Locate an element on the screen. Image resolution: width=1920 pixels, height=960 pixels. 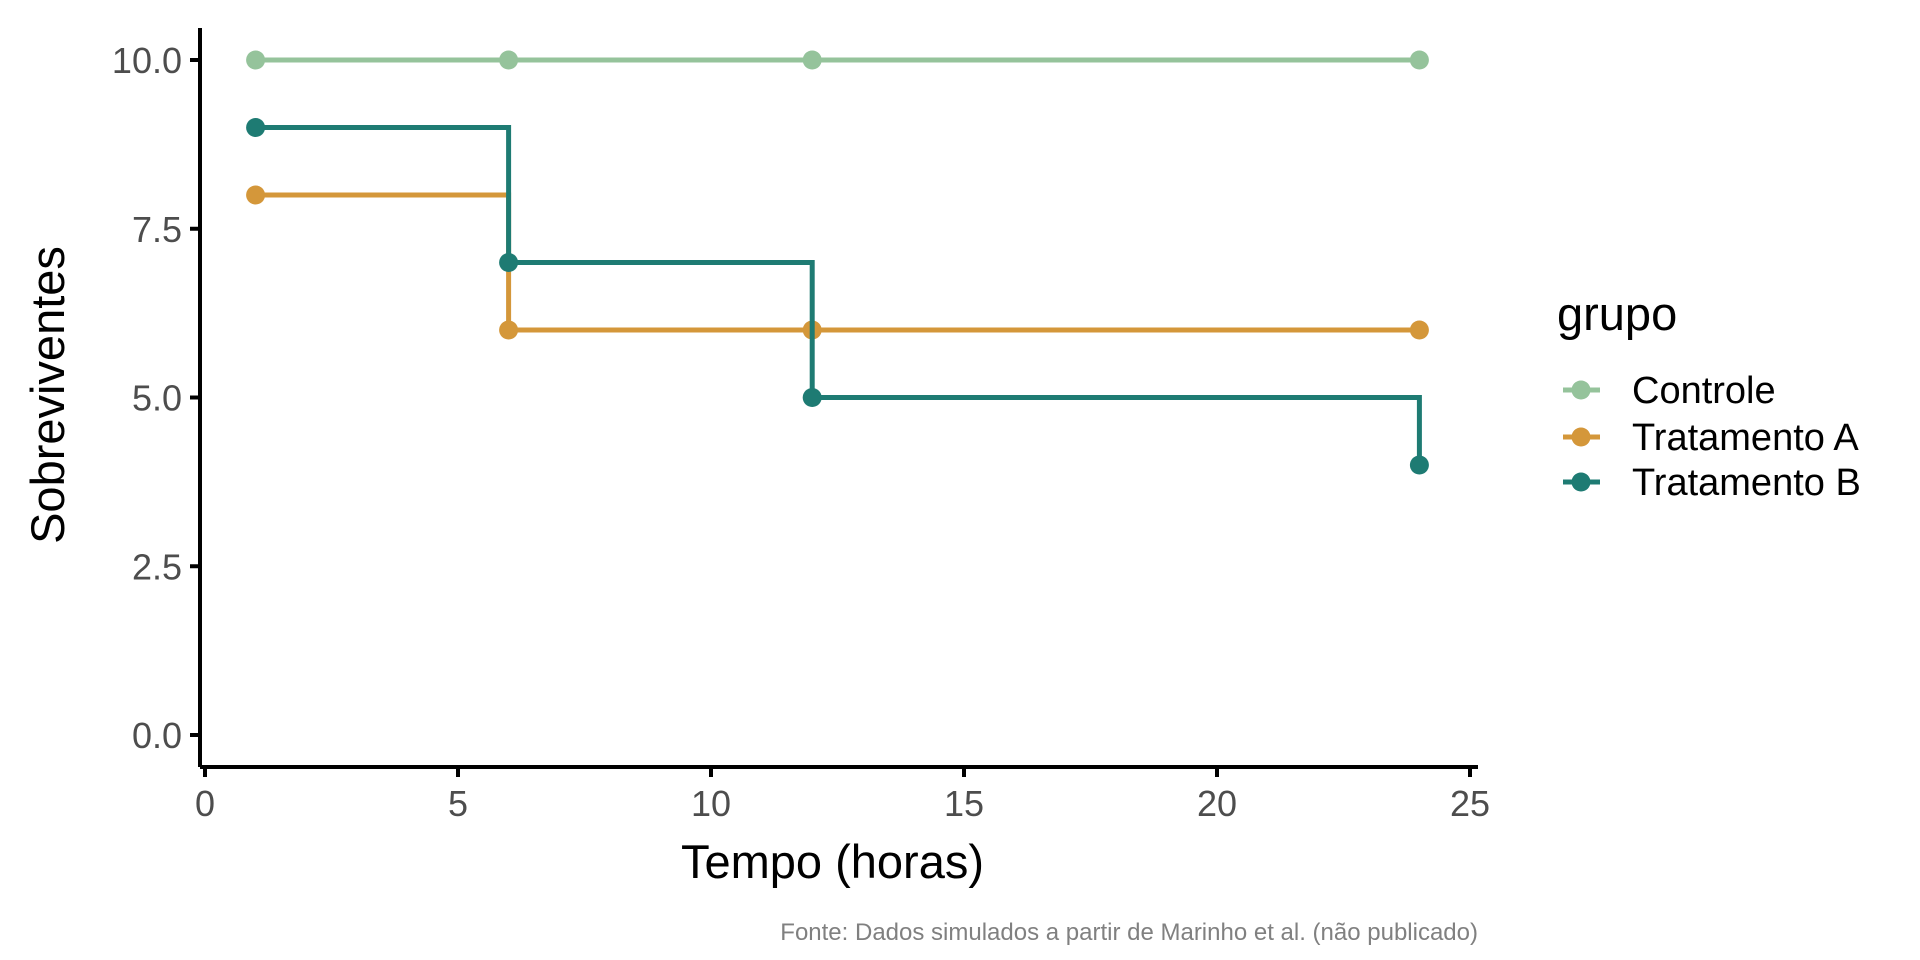
series-controle is located at coordinates (837, 60).